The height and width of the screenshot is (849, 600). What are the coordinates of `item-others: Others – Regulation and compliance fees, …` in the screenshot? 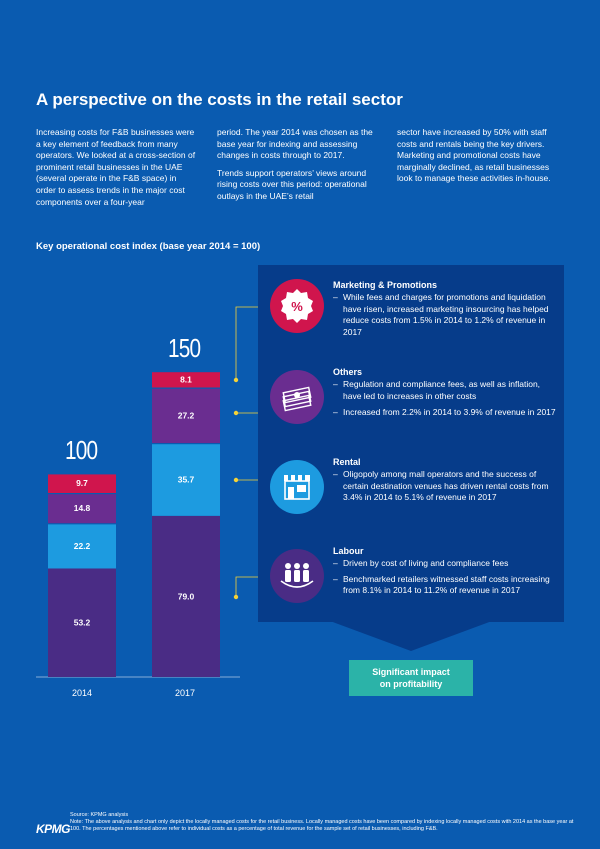 It's located at (445, 393).